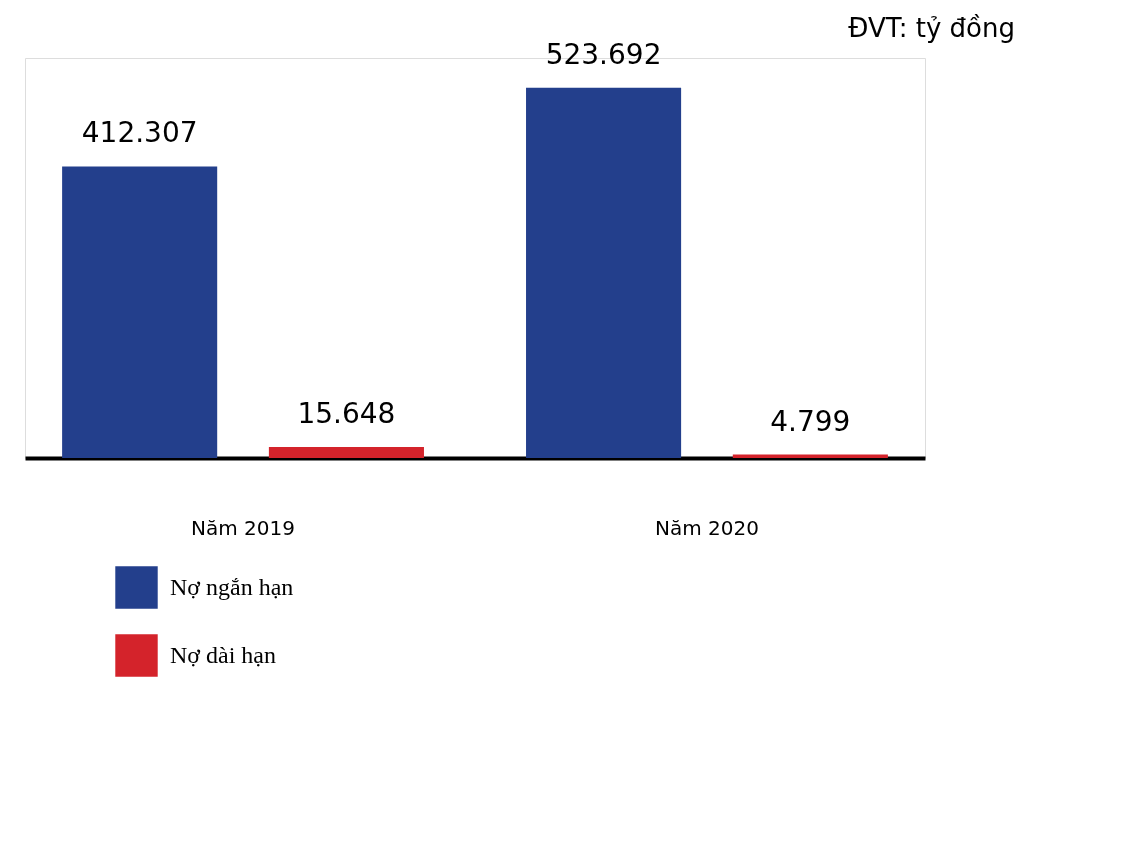 The width and height of the screenshot is (1141, 856). Describe the element at coordinates (243, 527) in the screenshot. I see `x-tick-label: Năm 2019` at that location.